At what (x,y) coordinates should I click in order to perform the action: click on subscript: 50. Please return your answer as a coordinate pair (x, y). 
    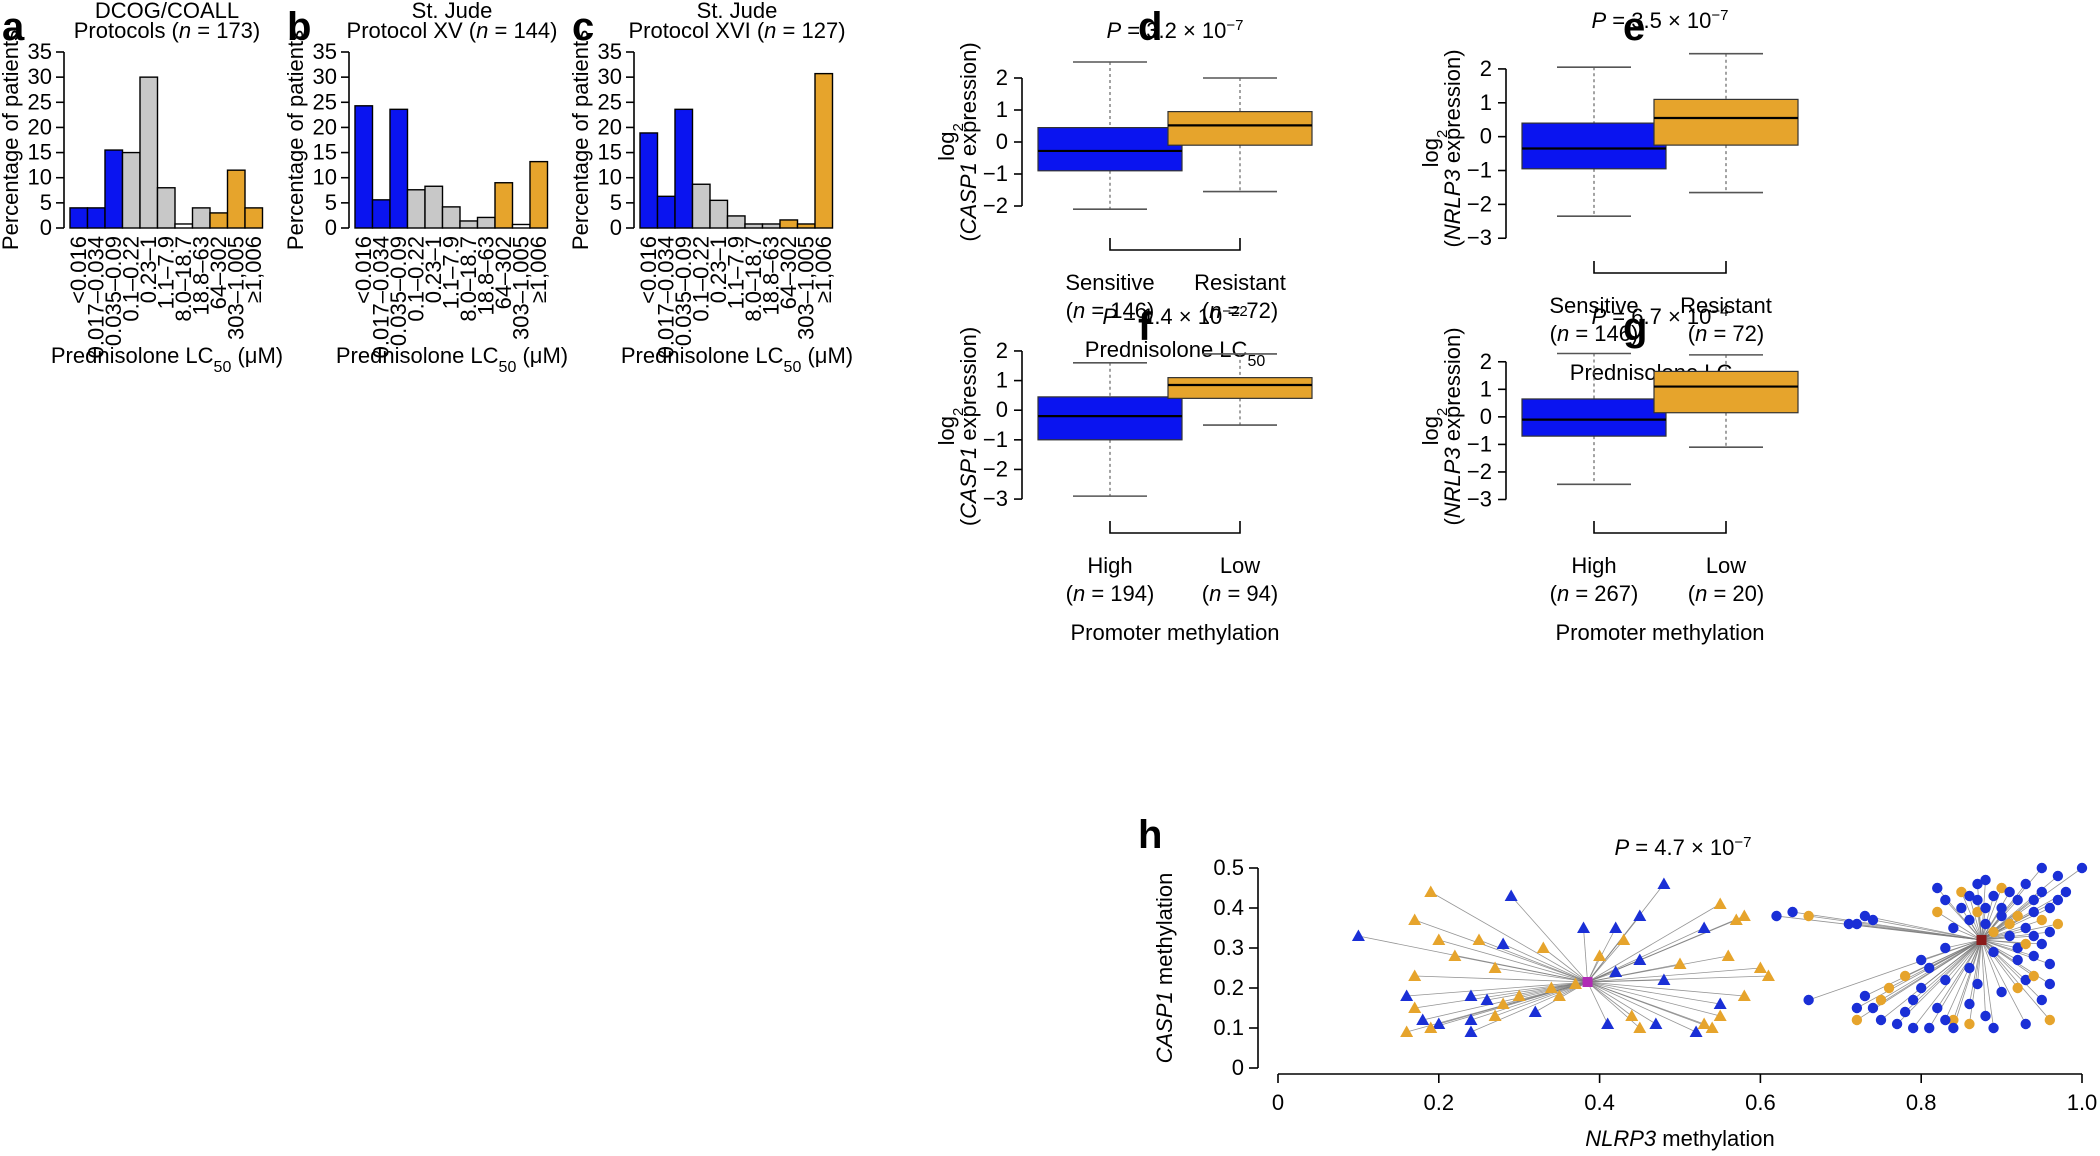
    Looking at the image, I should click on (223, 367).